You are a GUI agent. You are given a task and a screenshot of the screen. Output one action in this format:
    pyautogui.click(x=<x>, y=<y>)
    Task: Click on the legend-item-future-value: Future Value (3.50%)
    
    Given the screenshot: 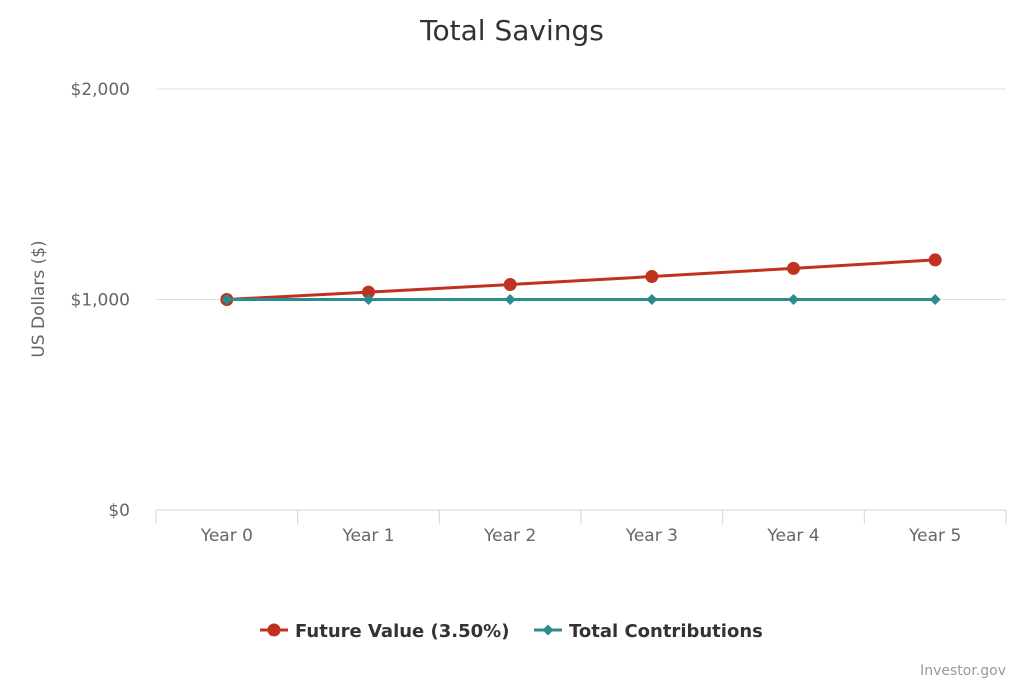 What is the action you would take?
    pyautogui.click(x=384, y=631)
    